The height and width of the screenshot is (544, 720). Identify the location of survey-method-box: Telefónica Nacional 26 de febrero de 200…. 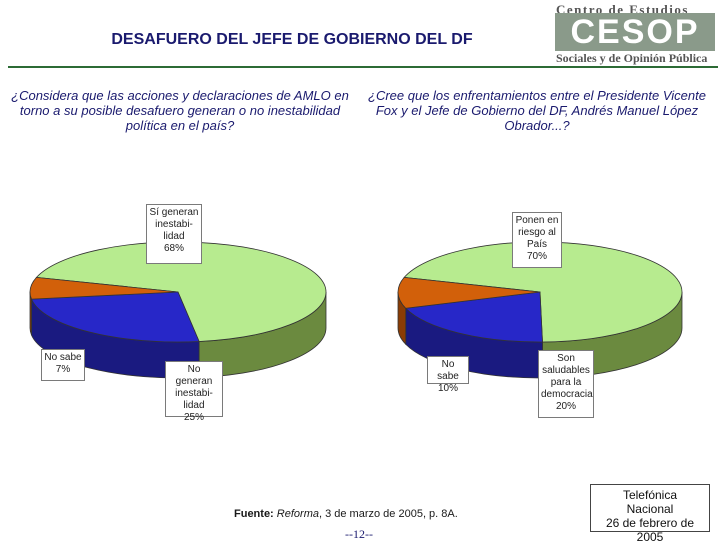
(650, 514).